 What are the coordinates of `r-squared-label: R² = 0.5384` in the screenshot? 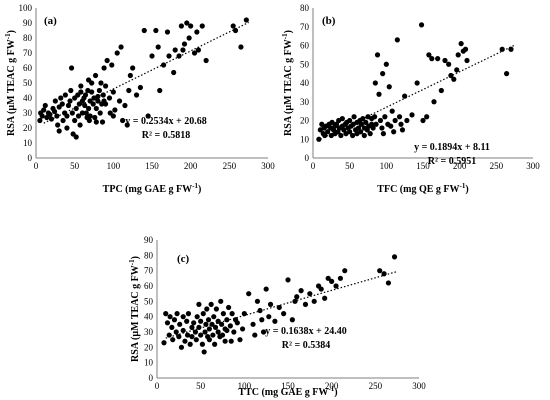 It's located at (306, 345).